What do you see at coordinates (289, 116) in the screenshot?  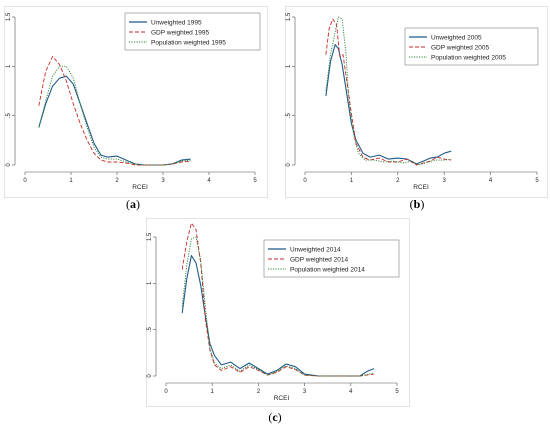 I see `chart-b-y-tick-label: .5` at bounding box center [289, 116].